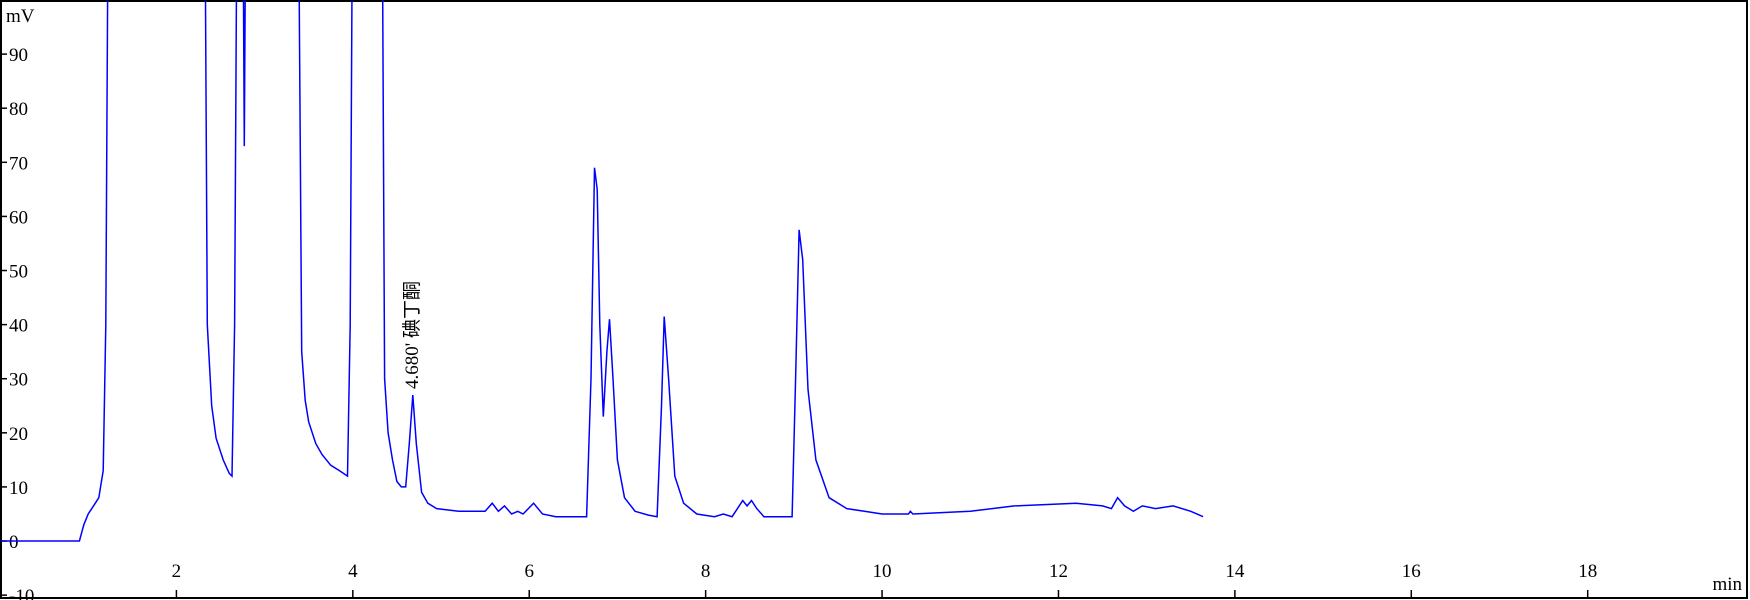 The image size is (1750, 600). I want to click on y-tick-label: 20, so click(18, 434).